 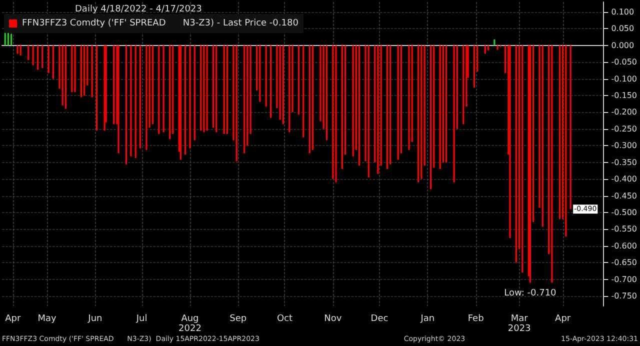 I want to click on x-tick-label: Jan, so click(x=427, y=319).